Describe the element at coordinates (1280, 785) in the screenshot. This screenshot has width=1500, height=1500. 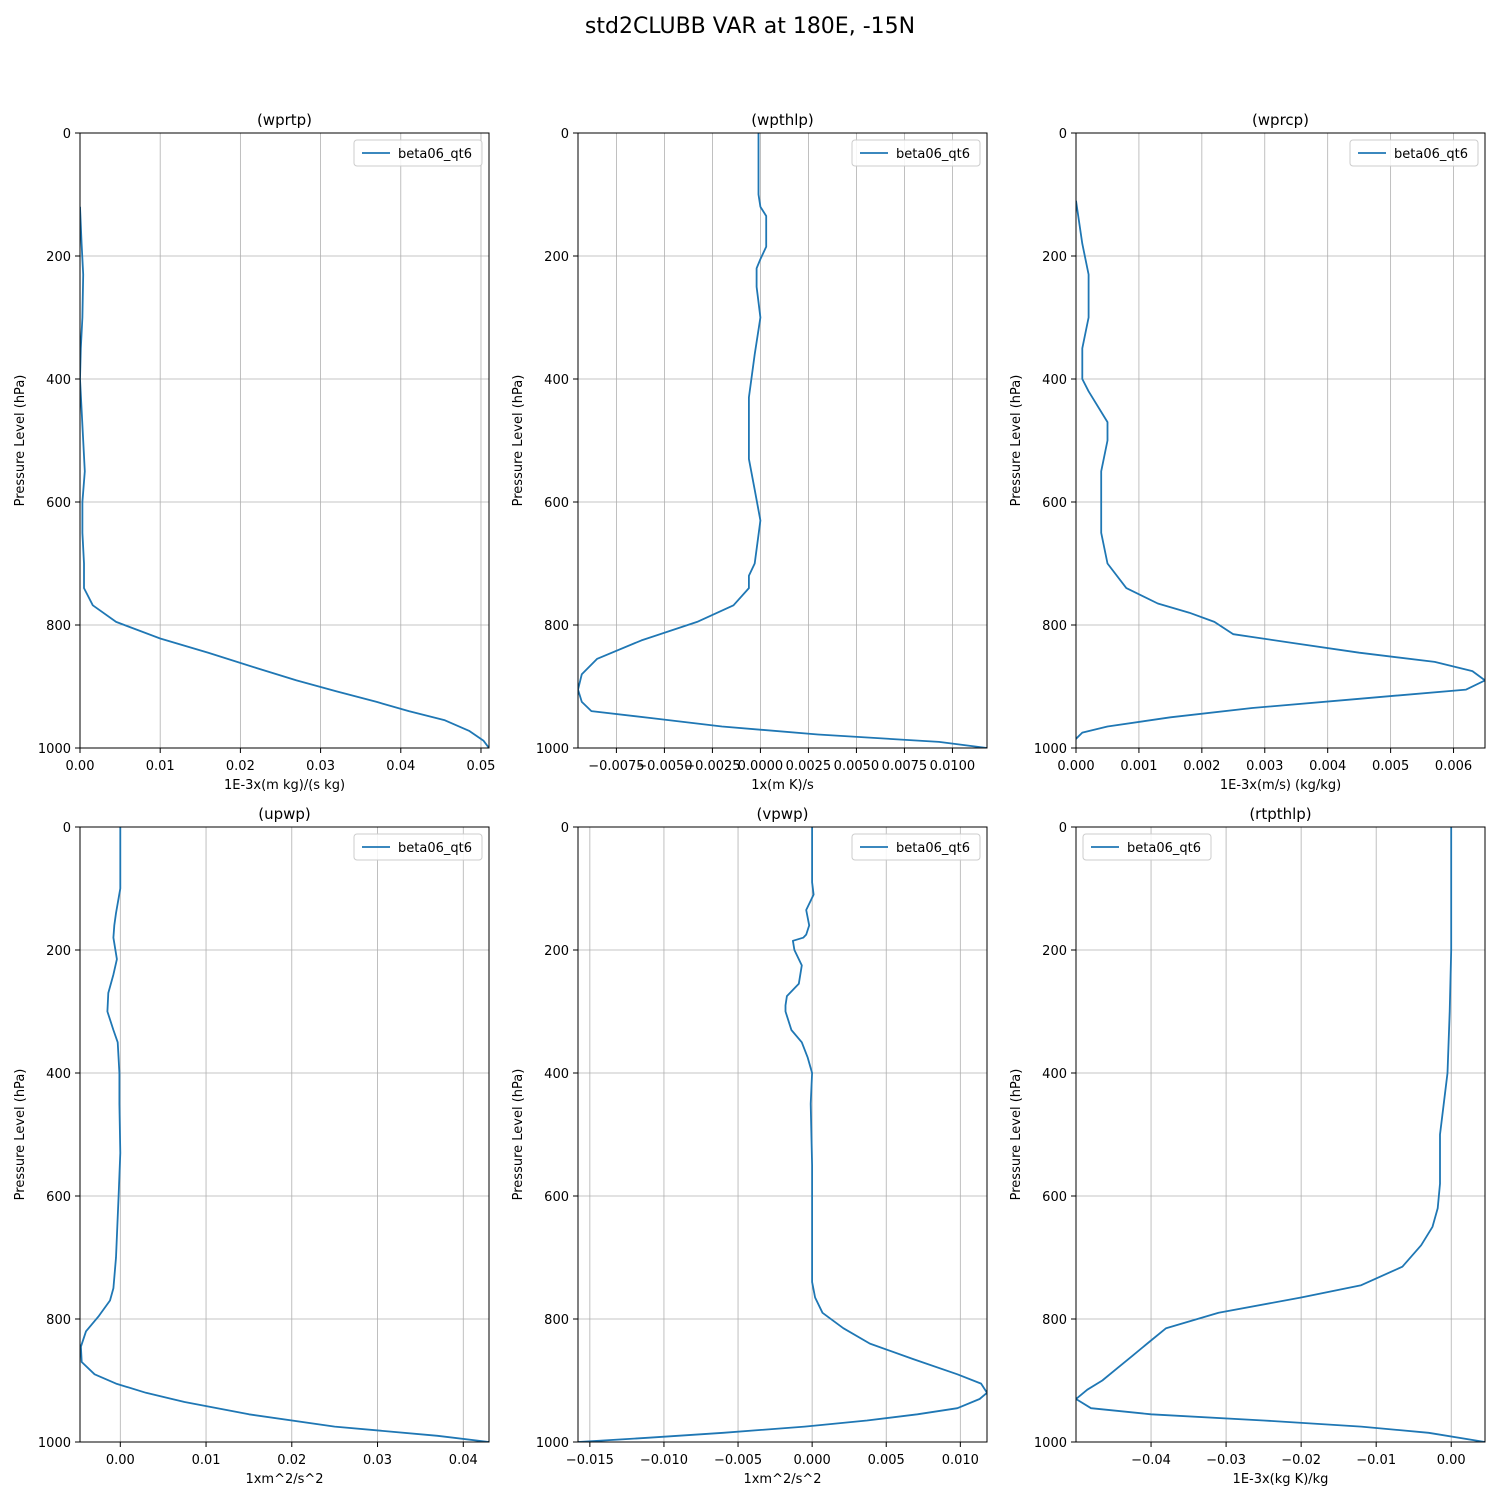
I see `x-axis-label: 1E-3x(m/s) (kg/kg)` at that location.